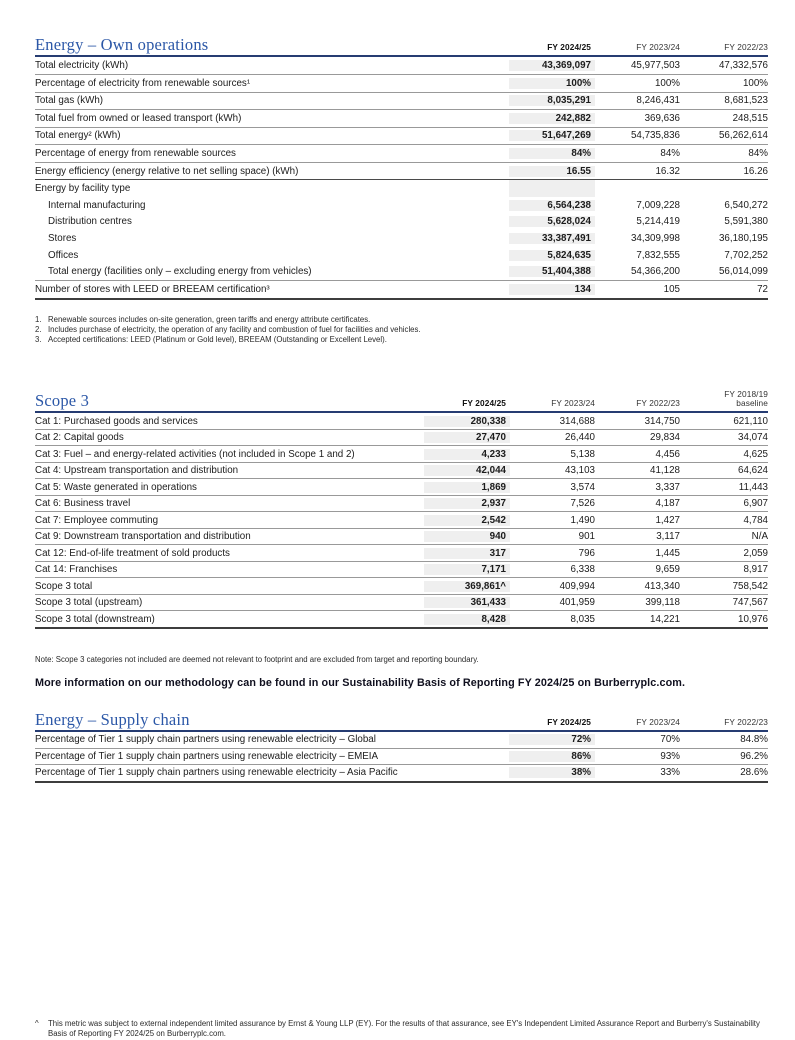 Image resolution: width=795 pixels, height=1040 pixels. Describe the element at coordinates (467, 471) in the screenshot. I see `cell-value: 42,044` at that location.